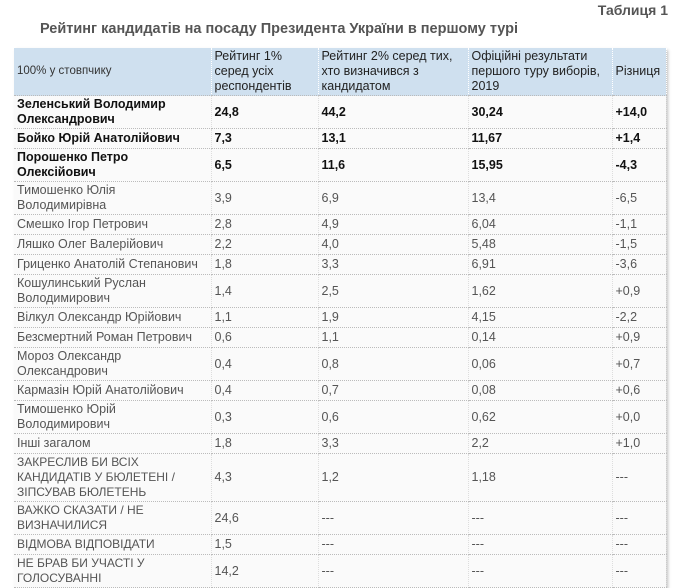 This screenshot has width=678, height=588. What do you see at coordinates (540, 317) in the screenshot?
I see `official-result: 4,15` at bounding box center [540, 317].